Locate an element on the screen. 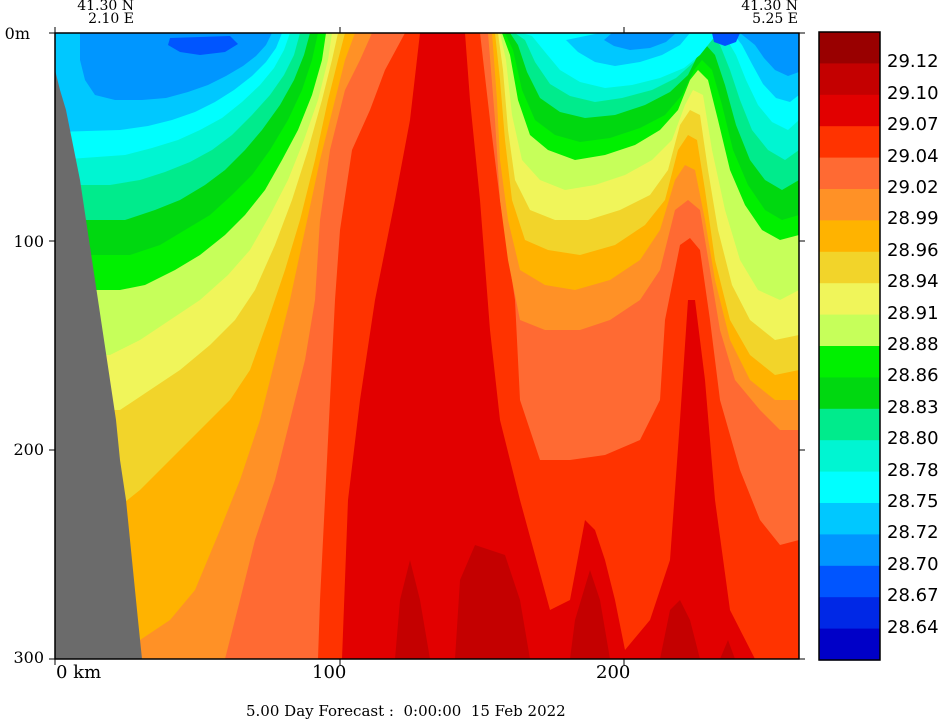 This screenshot has height=721, width=946. colorbar-label: 28.83 is located at coordinates (913, 407).